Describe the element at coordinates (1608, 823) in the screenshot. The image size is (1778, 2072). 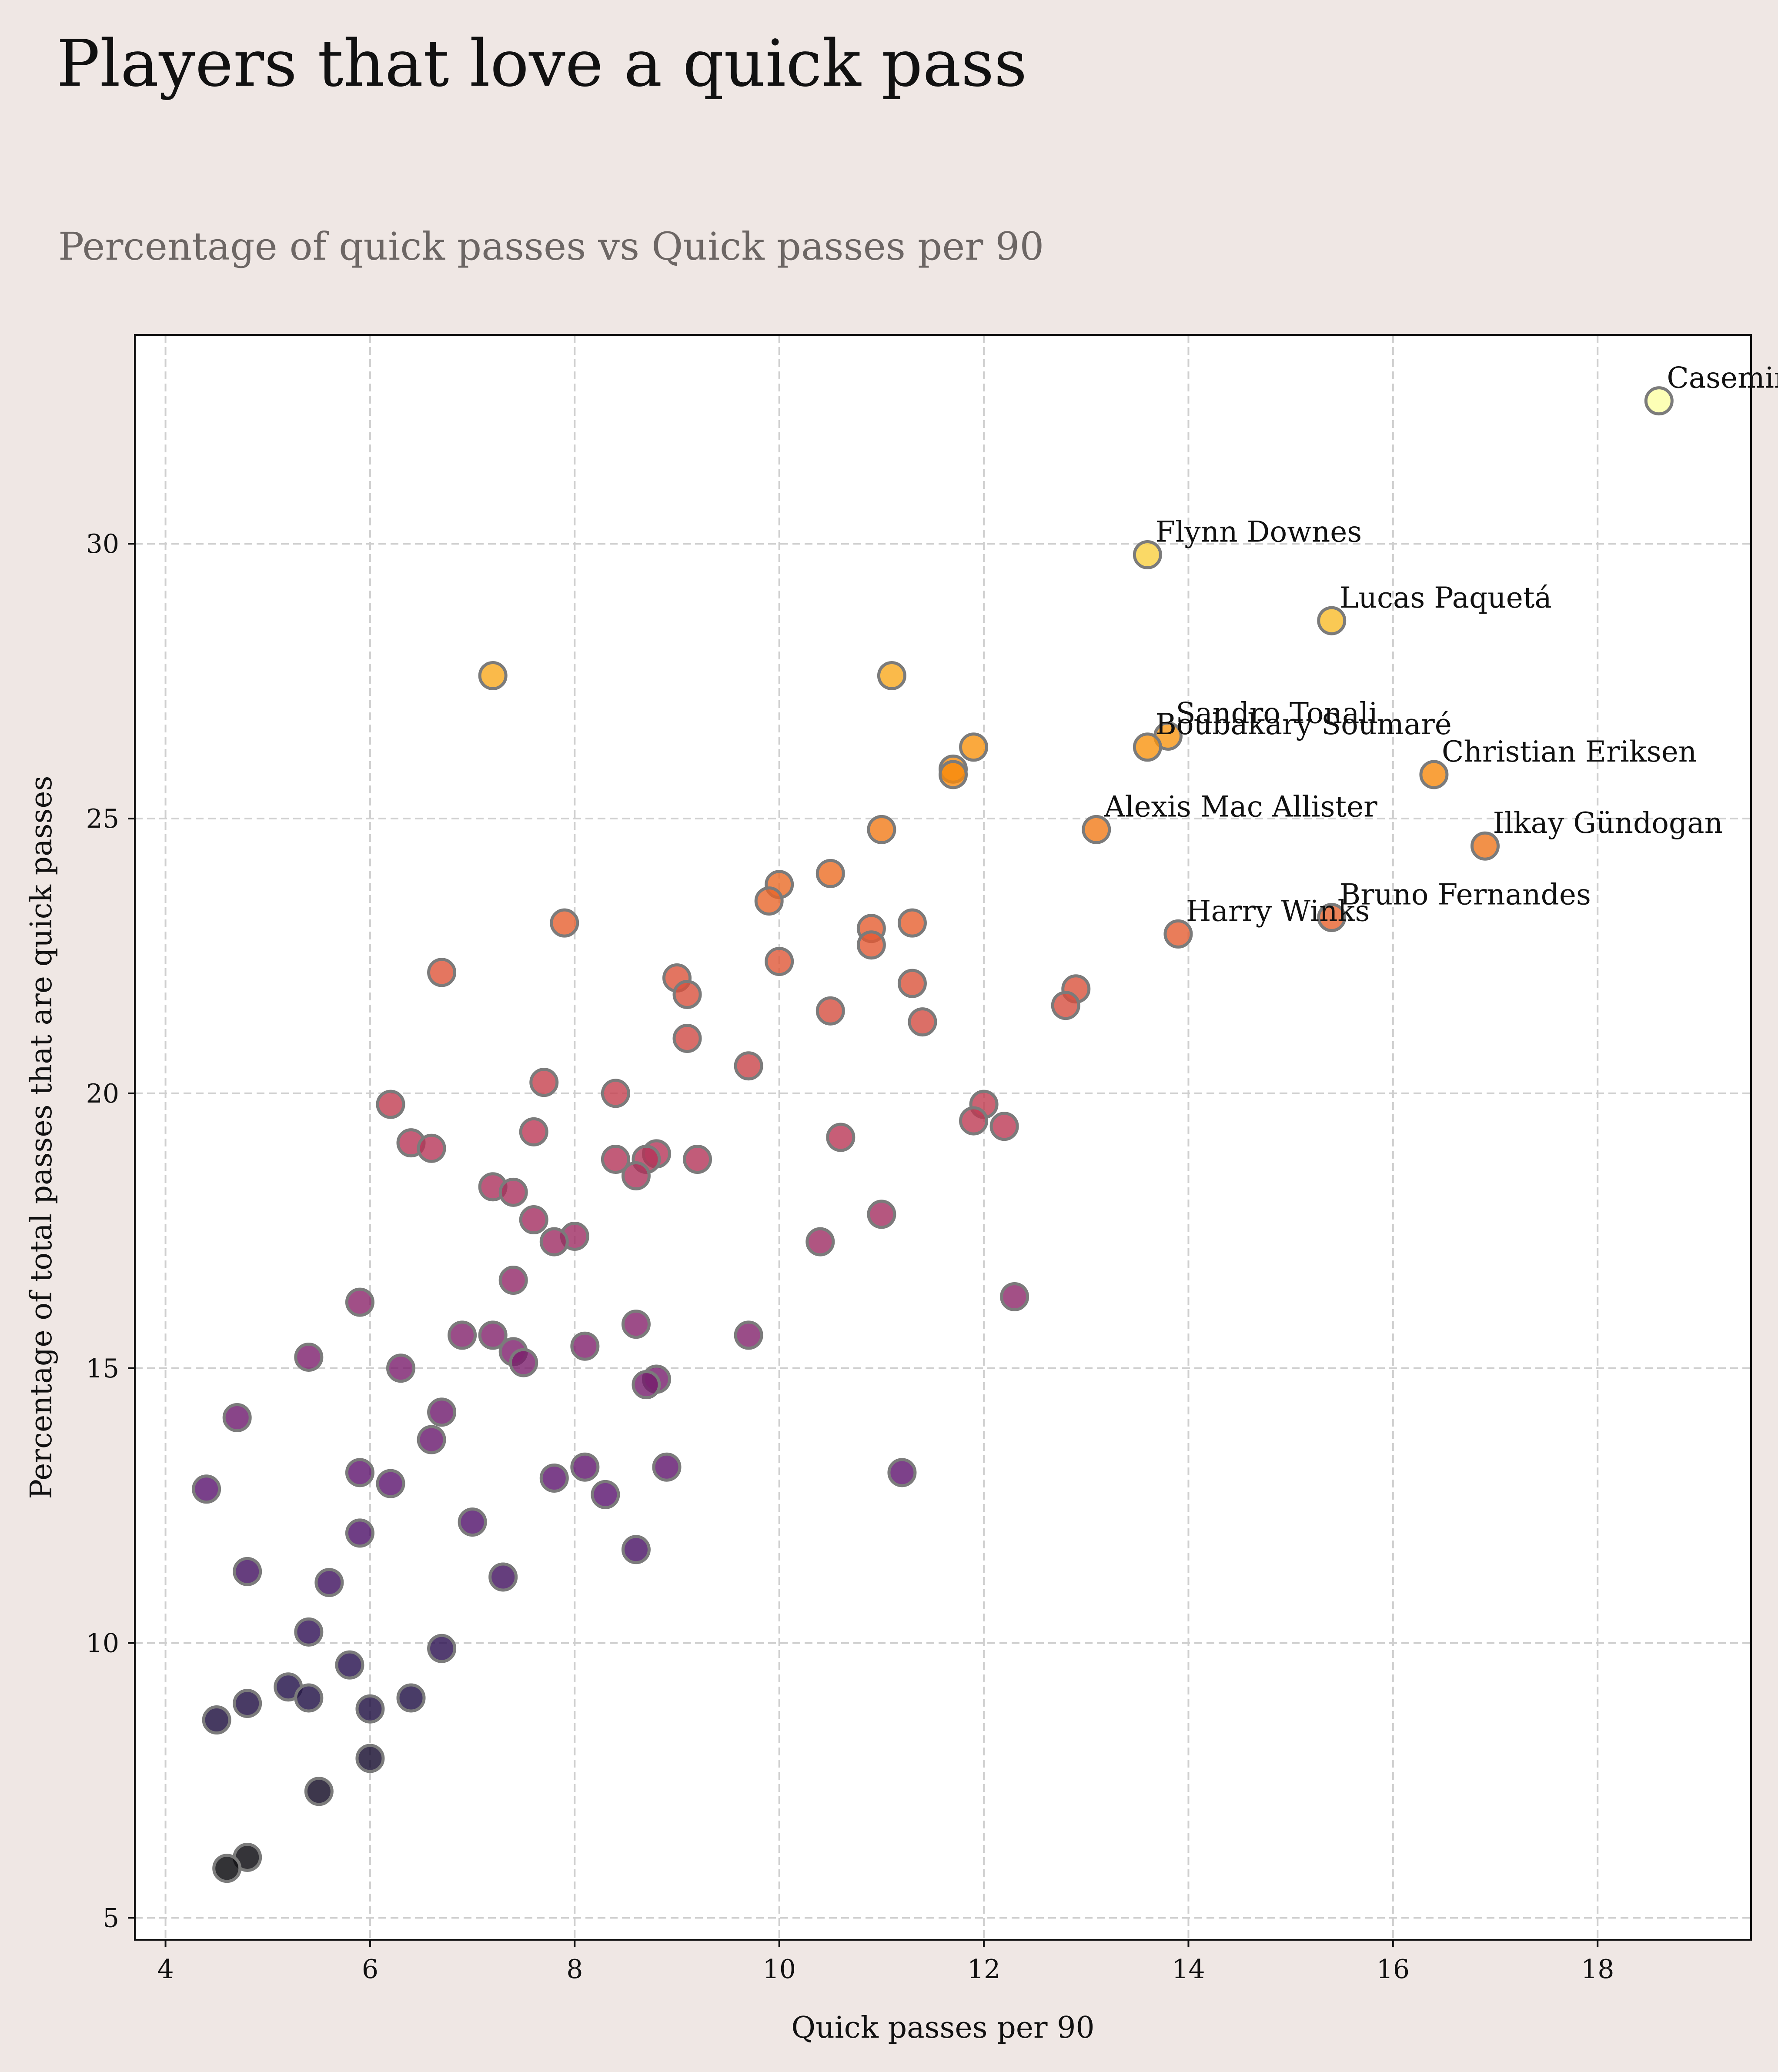
I see `point-label: Ilkay Gündogan` at that location.